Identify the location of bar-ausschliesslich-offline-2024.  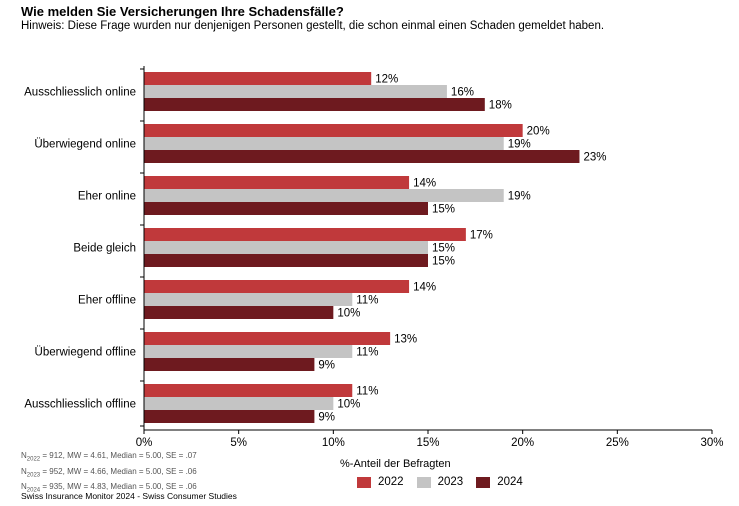
(229, 416).